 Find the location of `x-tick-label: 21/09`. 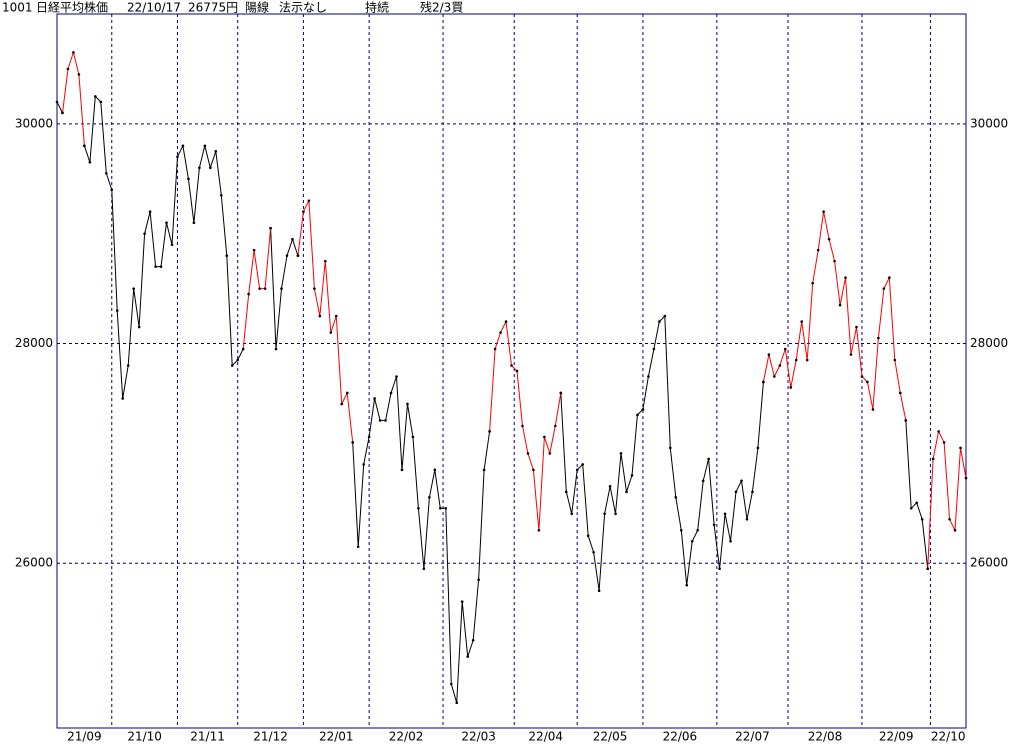

x-tick-label: 21/09 is located at coordinates (84, 737).